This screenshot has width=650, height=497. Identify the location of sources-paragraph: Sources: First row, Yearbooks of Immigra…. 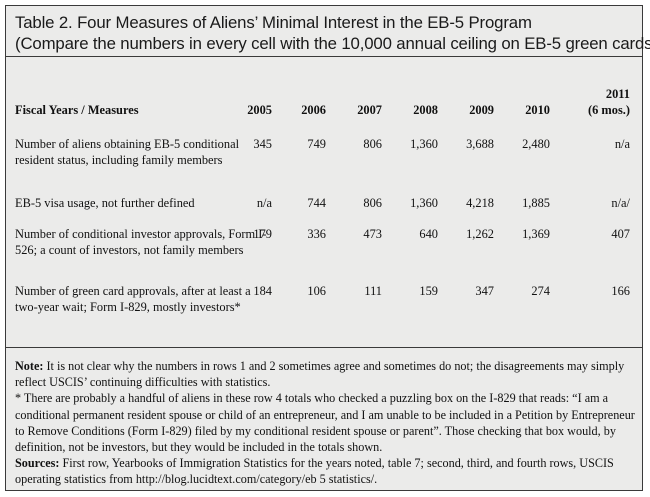
(327, 471).